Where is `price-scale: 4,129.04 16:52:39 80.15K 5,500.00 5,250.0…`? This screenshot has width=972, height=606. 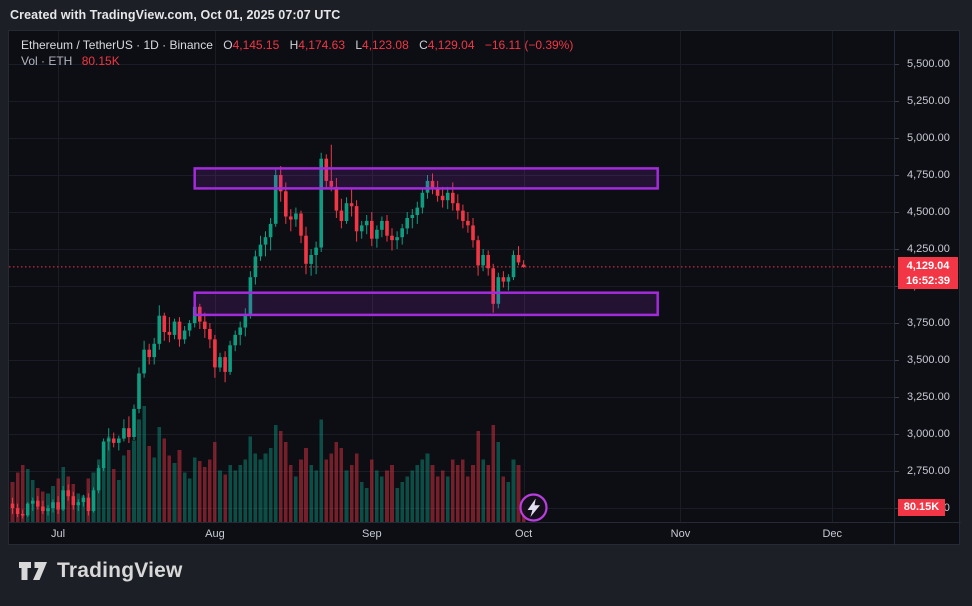 price-scale: 4,129.04 16:52:39 80.15K 5,500.00 5,250.0… is located at coordinates (927, 276).